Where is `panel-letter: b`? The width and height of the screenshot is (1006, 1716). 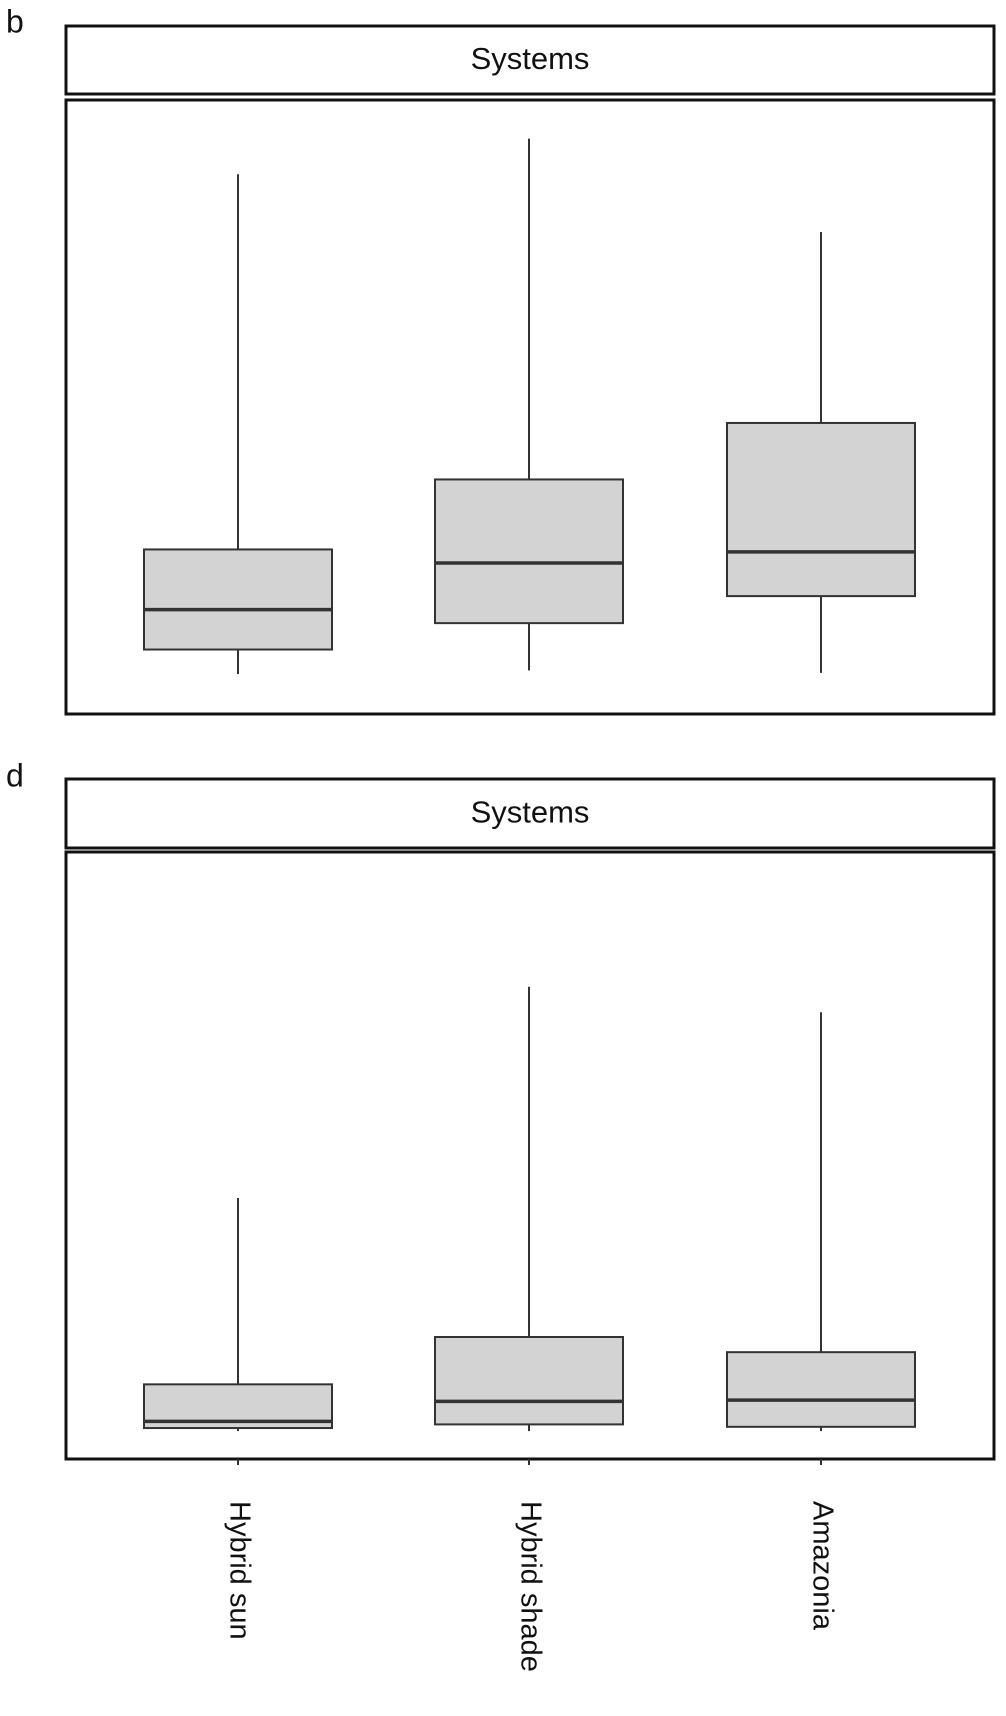
panel-letter: b is located at coordinates (15, 21).